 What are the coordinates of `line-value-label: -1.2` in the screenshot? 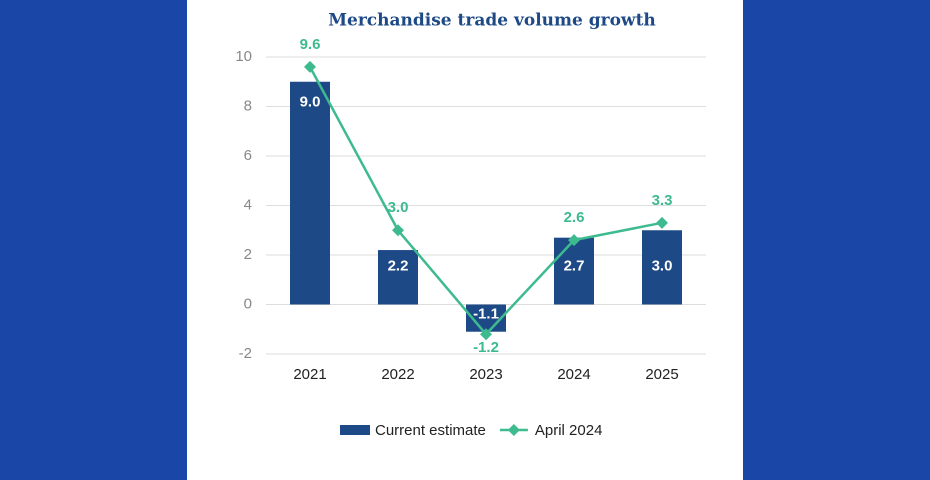 It's located at (486, 347).